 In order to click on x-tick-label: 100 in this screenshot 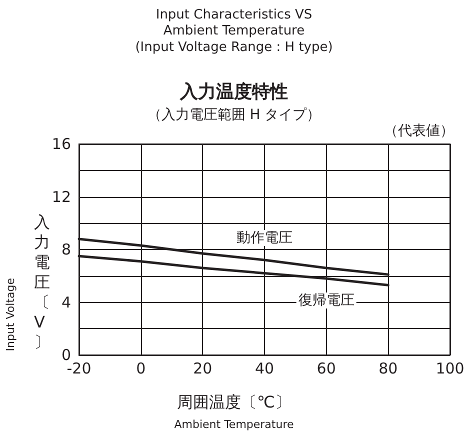, I will do `click(450, 369)`.